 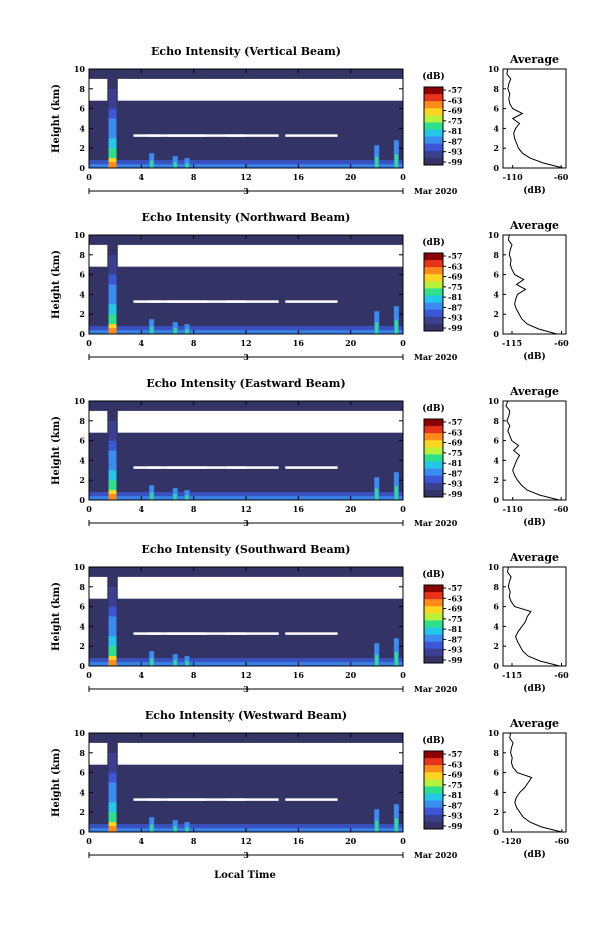 What do you see at coordinates (455, 111) in the screenshot?
I see `colorbar-tick-label: -69` at bounding box center [455, 111].